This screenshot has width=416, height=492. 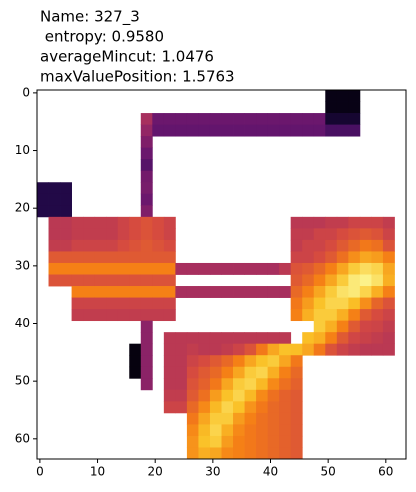 I want to click on y-tick-label: 0, so click(x=26, y=92).